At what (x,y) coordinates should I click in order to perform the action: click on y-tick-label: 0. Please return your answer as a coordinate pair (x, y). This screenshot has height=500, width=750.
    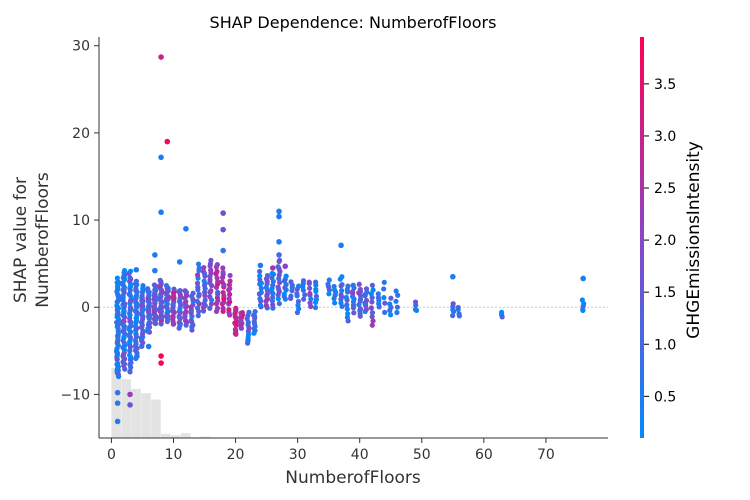
    Looking at the image, I should click on (85, 308).